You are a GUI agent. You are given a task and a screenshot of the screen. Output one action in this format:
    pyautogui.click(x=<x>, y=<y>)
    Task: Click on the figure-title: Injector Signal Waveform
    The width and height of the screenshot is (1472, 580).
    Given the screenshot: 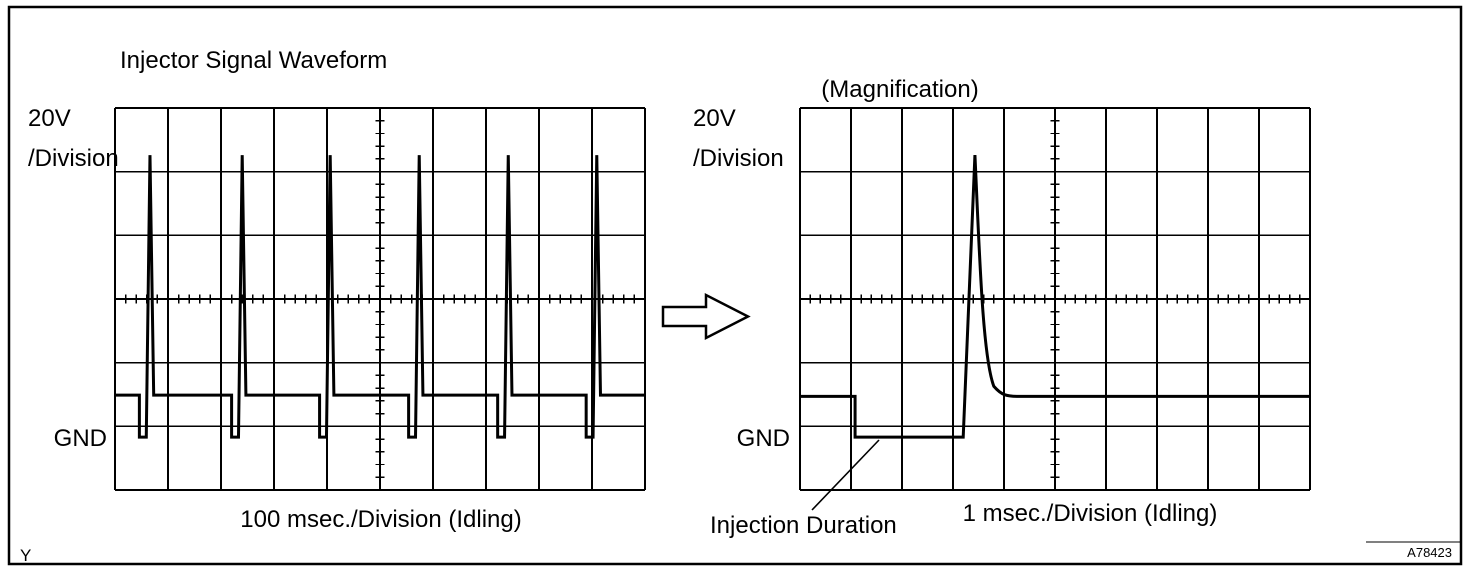 What is the action you would take?
    pyautogui.click(x=253, y=60)
    